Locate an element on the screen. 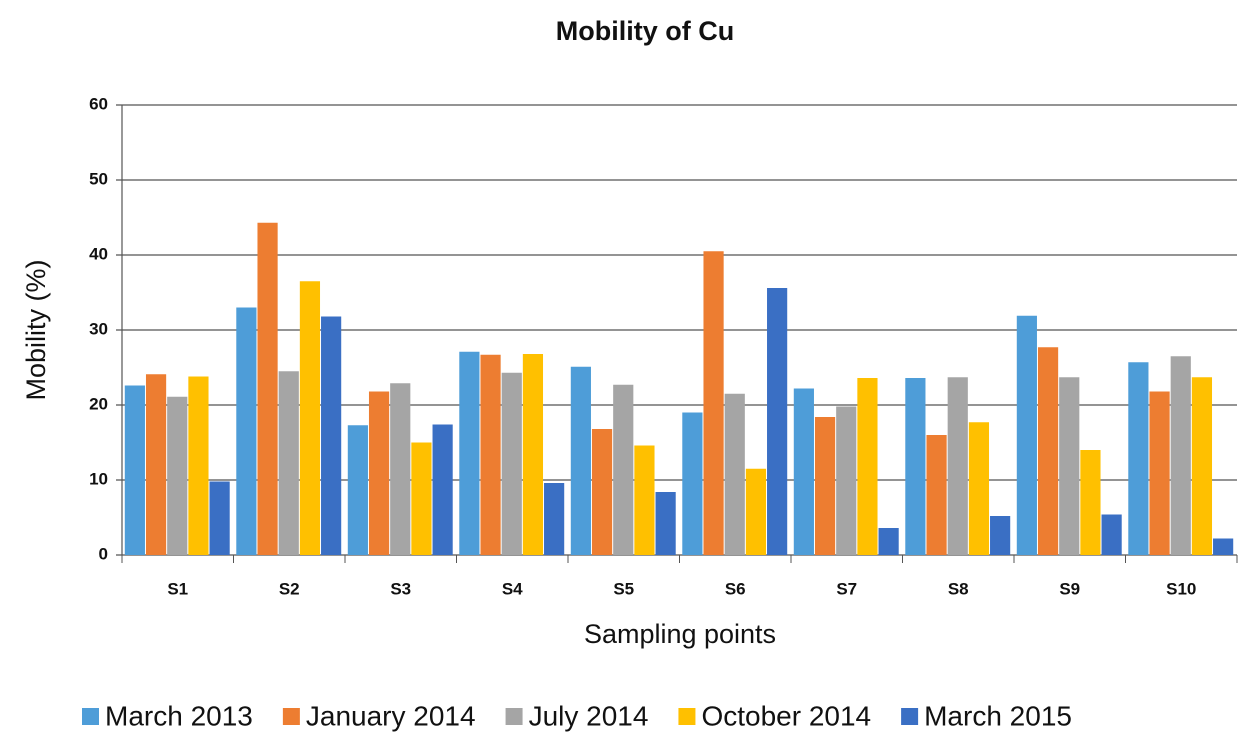  x-tick-label: S8 is located at coordinates (958, 588).